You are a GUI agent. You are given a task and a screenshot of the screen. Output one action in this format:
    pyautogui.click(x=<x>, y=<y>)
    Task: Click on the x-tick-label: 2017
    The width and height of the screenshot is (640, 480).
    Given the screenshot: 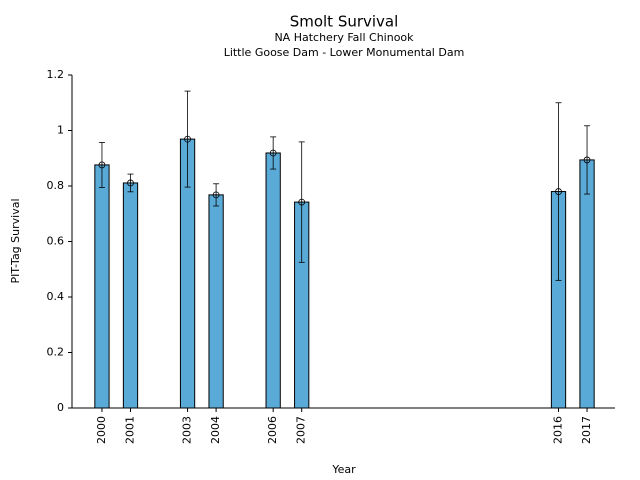 What is the action you would take?
    pyautogui.click(x=586, y=430)
    